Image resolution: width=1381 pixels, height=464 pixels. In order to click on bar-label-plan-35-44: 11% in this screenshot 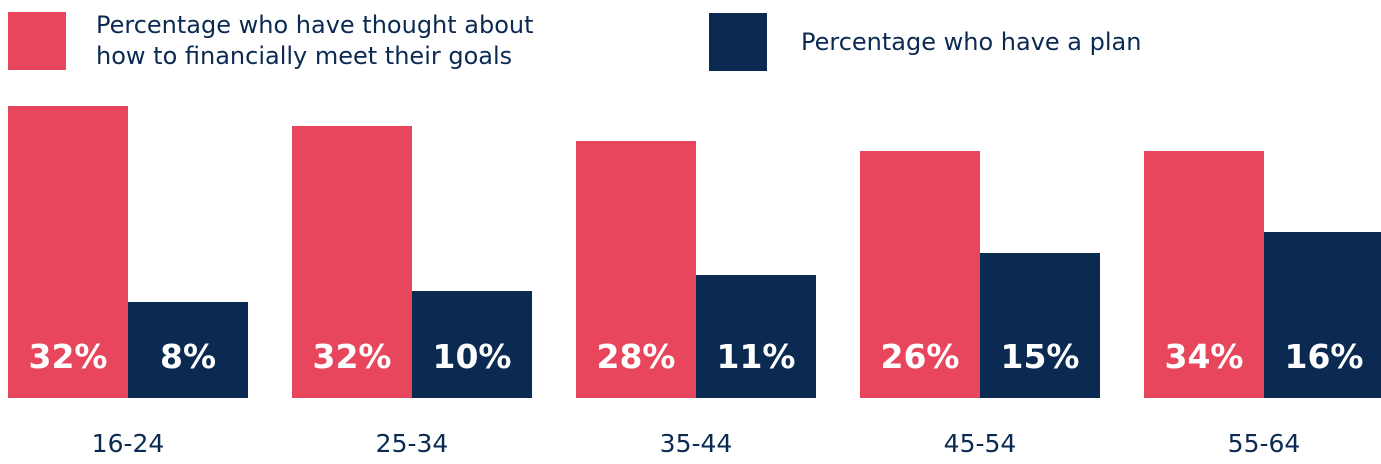, I will do `click(756, 356)`.